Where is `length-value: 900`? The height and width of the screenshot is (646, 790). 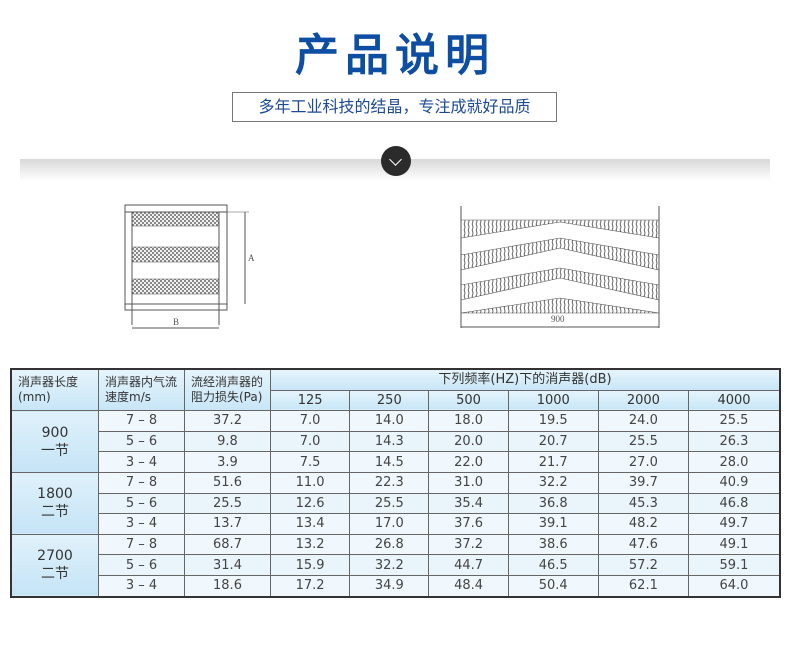 length-value: 900 is located at coordinates (55, 432).